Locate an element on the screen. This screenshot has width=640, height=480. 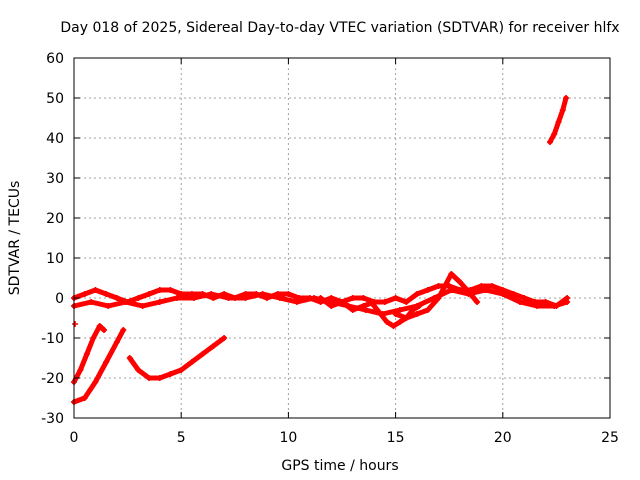
y-tick-label: 10 is located at coordinates (55, 259).